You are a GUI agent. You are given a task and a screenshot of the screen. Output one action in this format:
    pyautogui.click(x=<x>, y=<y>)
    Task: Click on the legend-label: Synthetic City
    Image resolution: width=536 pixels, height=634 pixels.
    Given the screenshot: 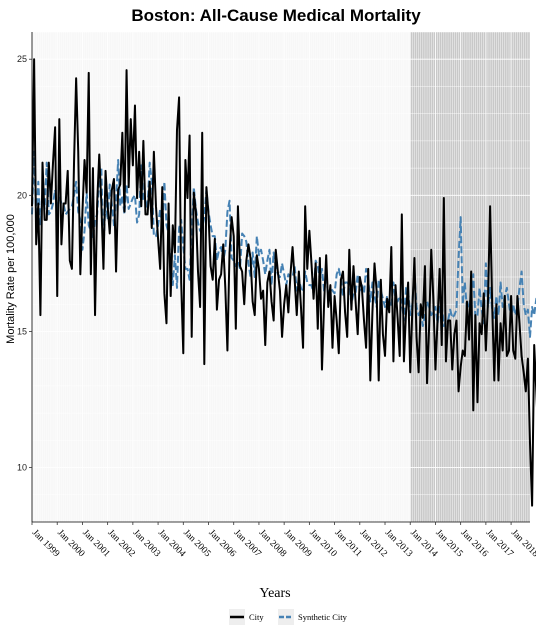 What is the action you would take?
    pyautogui.click(x=323, y=617)
    